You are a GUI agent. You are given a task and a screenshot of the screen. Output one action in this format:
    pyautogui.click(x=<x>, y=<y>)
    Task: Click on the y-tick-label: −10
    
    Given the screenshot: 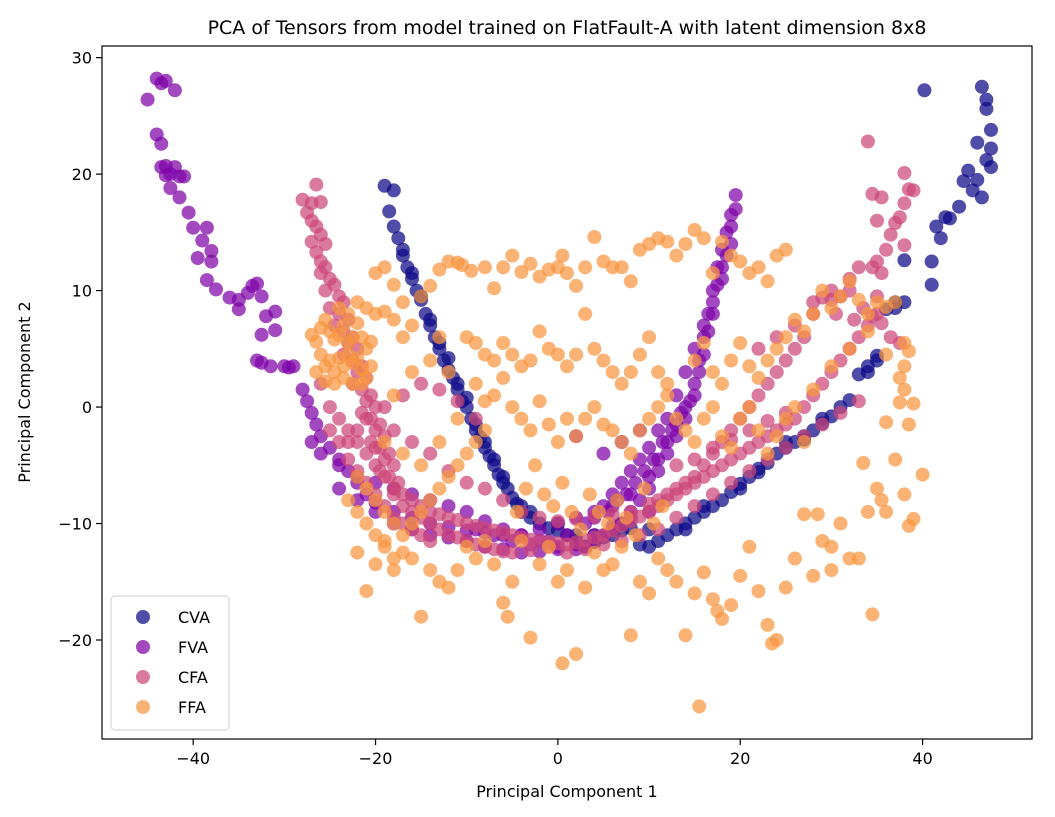 What is the action you would take?
    pyautogui.click(x=75, y=524)
    